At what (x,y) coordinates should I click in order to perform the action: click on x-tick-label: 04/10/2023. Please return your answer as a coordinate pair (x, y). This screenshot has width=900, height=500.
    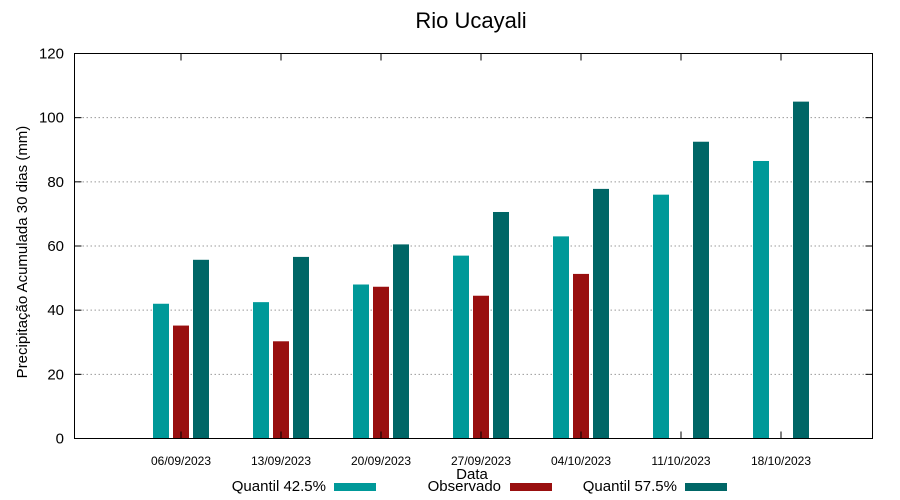
    Looking at the image, I should click on (581, 461).